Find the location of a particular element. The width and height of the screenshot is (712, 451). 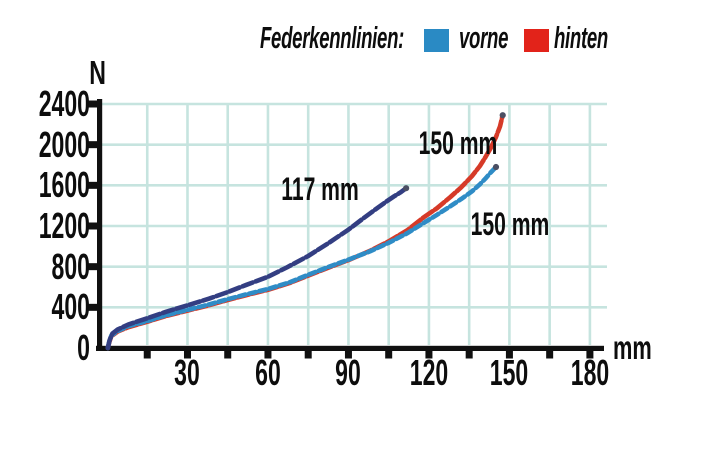

y-tick-label: 0 is located at coordinates (83, 347).